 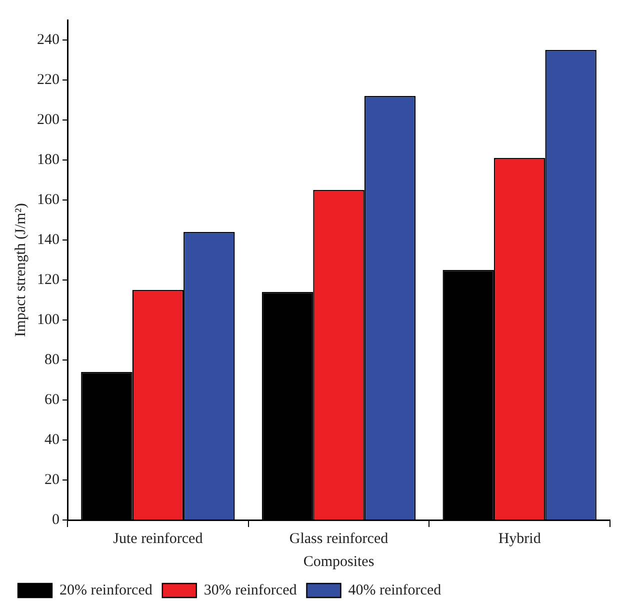 I want to click on y-tick-label: 100, so click(x=48, y=320).